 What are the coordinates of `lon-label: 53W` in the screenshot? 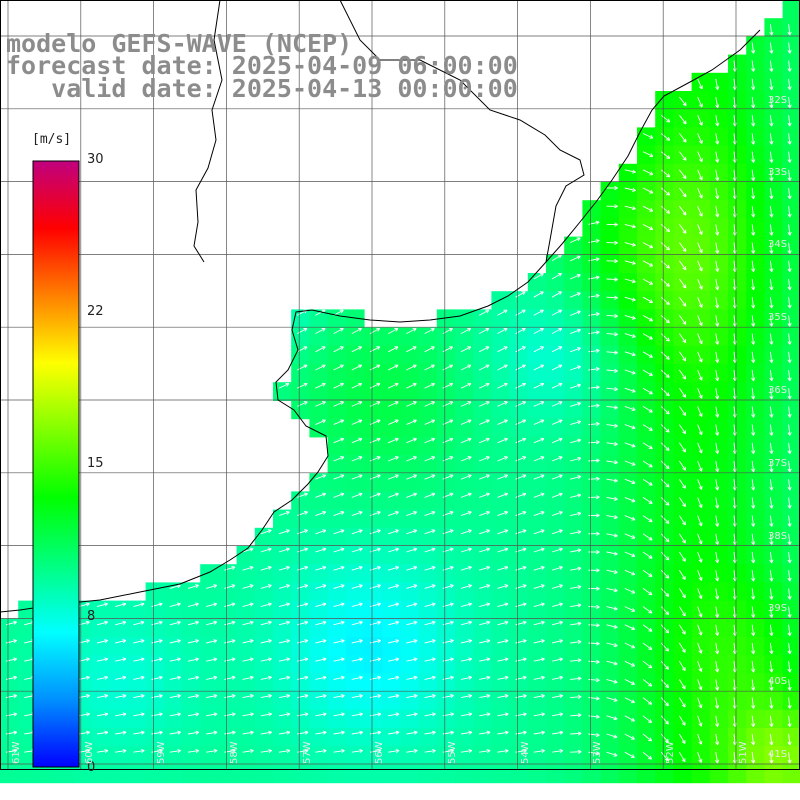 It's located at (597, 752).